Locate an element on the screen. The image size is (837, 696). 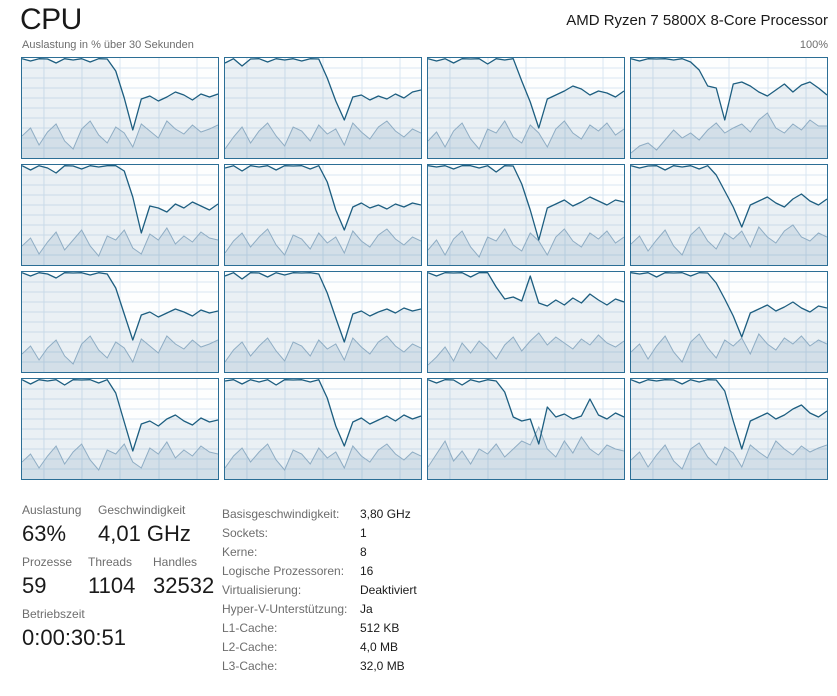
stat-label: Threads is located at coordinates (110, 562).